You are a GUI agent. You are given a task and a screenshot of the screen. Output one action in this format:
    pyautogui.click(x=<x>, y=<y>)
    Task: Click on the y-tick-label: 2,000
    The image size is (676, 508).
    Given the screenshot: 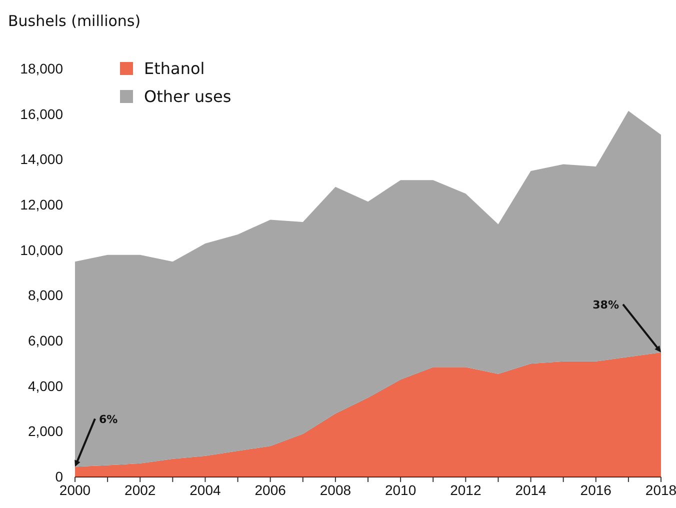 What is the action you would take?
    pyautogui.click(x=46, y=431)
    